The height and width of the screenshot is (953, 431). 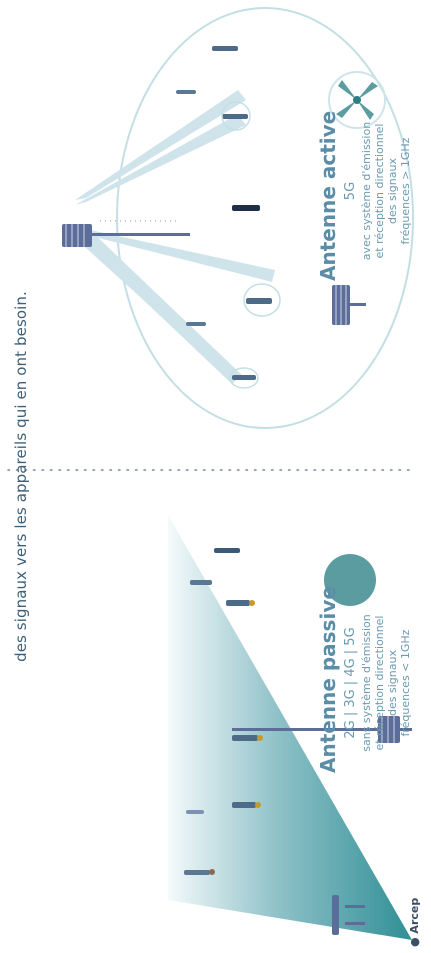 I want to click on active-line-2: et réception directionnel, so click(x=379, y=191).